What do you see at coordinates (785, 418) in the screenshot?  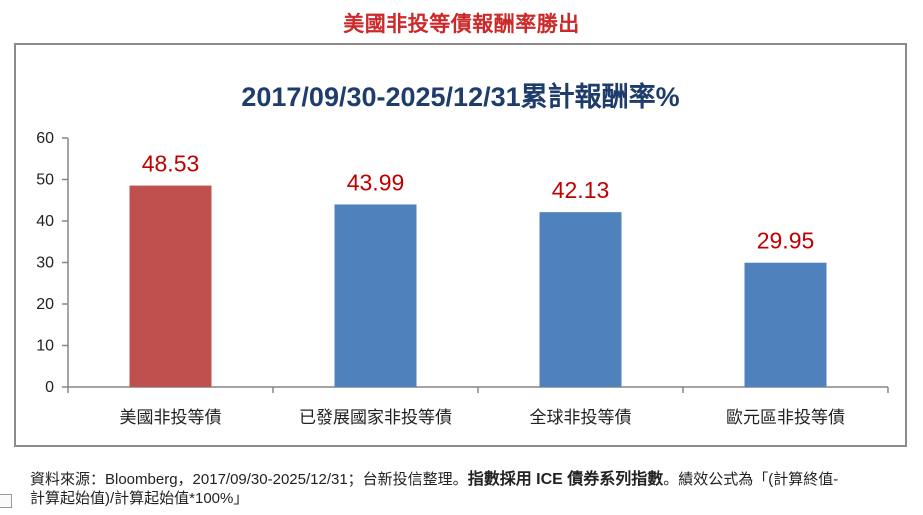 I see `category-label: 歐元區非投等債` at bounding box center [785, 418].